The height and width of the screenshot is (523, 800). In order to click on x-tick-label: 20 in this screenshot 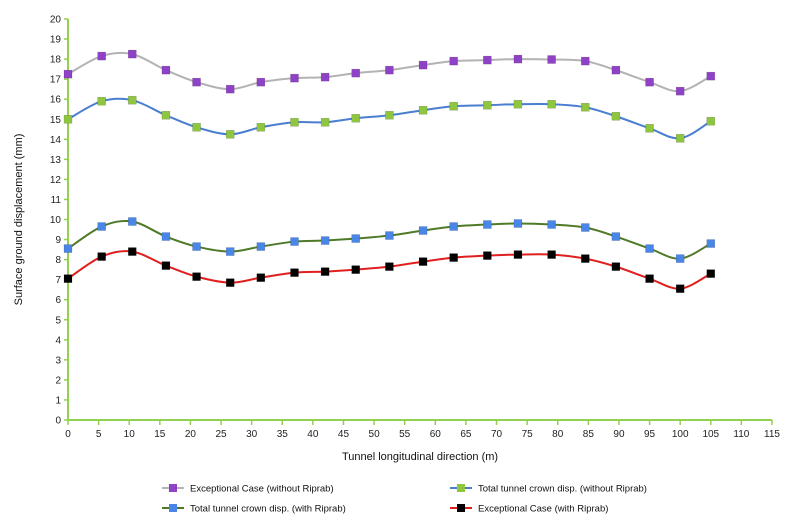, I will do `click(191, 434)`.